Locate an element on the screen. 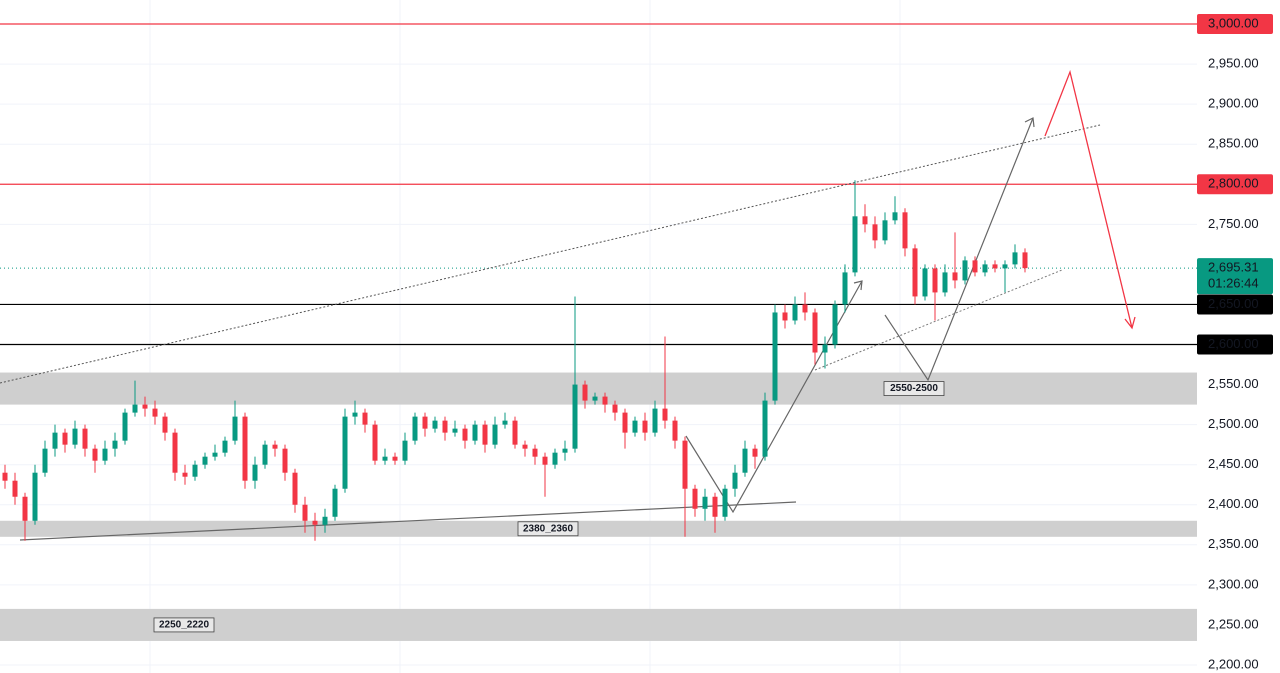 The width and height of the screenshot is (1280, 673). y-tick-label: 2,950.00 is located at coordinates (1233, 63).